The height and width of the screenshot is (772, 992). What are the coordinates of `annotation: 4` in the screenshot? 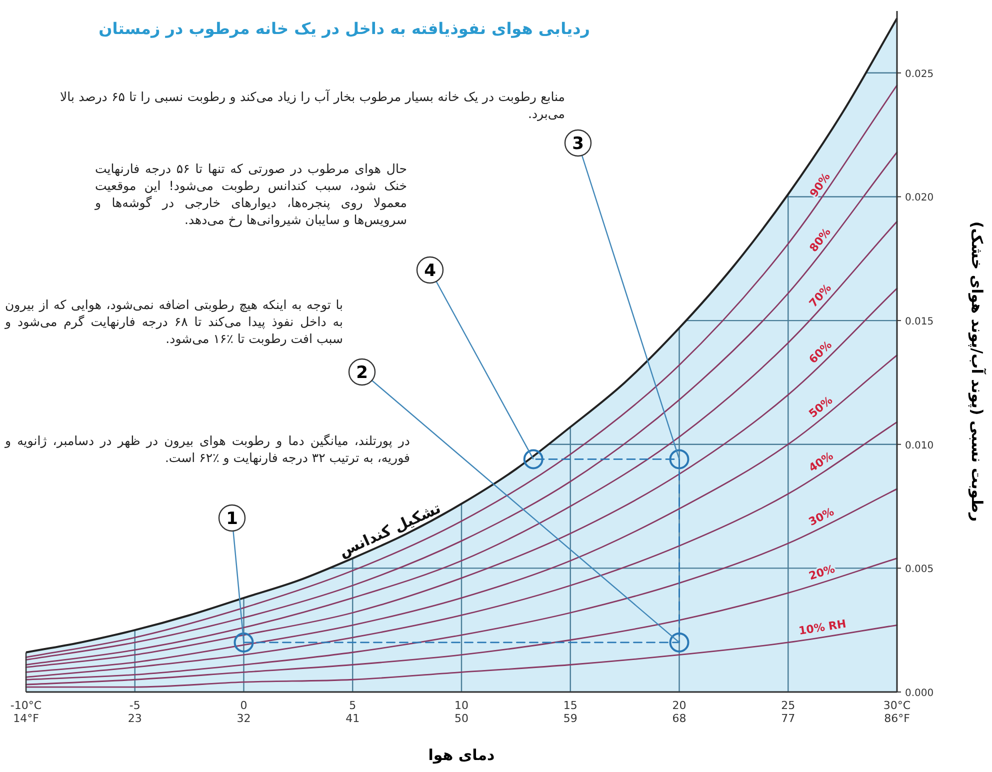 It's located at (430, 271).